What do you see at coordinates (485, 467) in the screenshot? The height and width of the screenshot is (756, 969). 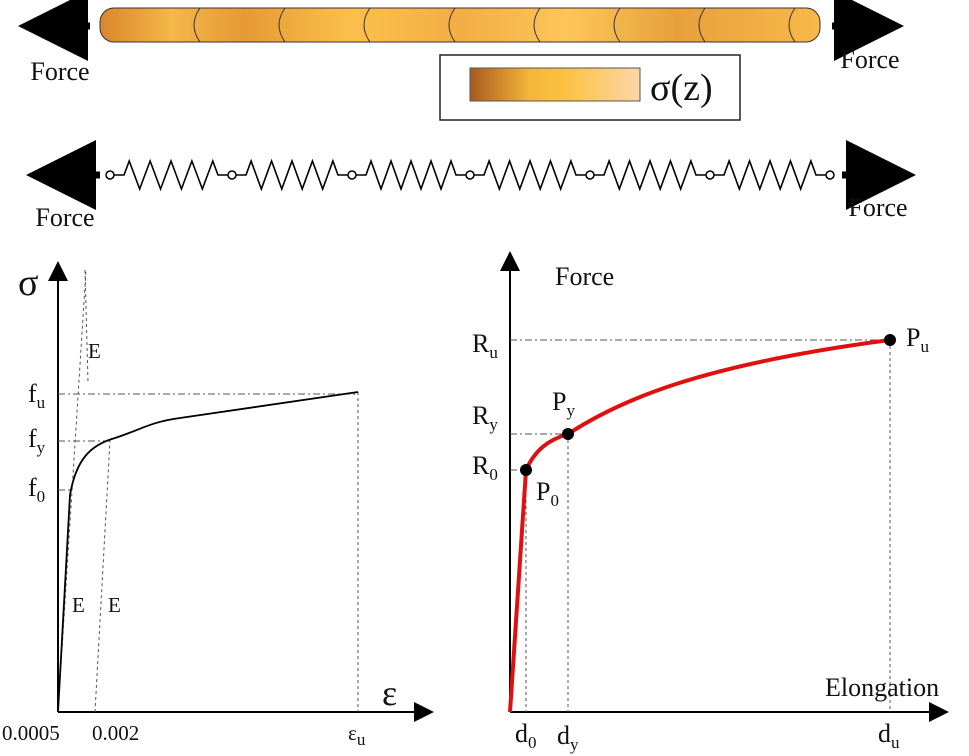 I see `tick-label: R0` at bounding box center [485, 467].